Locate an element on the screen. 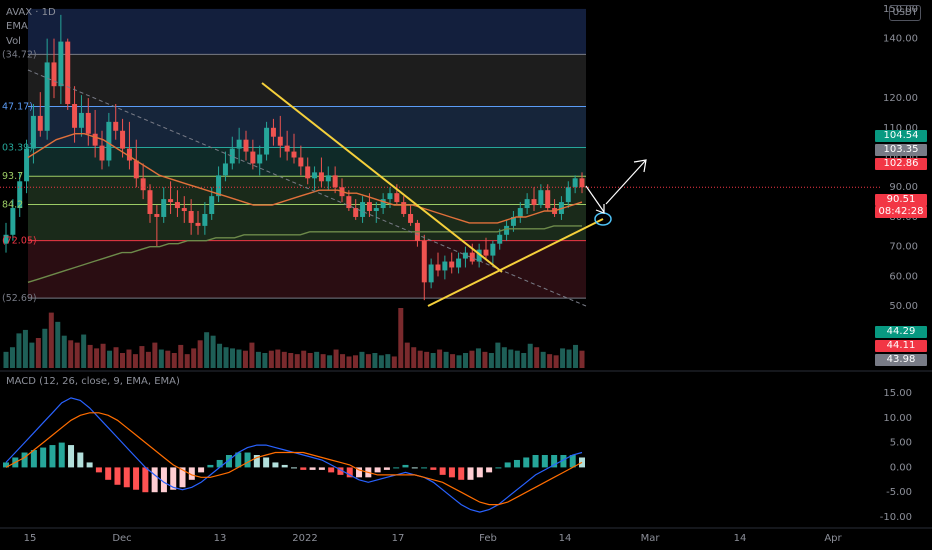 The height and width of the screenshot is (550, 932). descending-trend-line is located at coordinates (382, 177).